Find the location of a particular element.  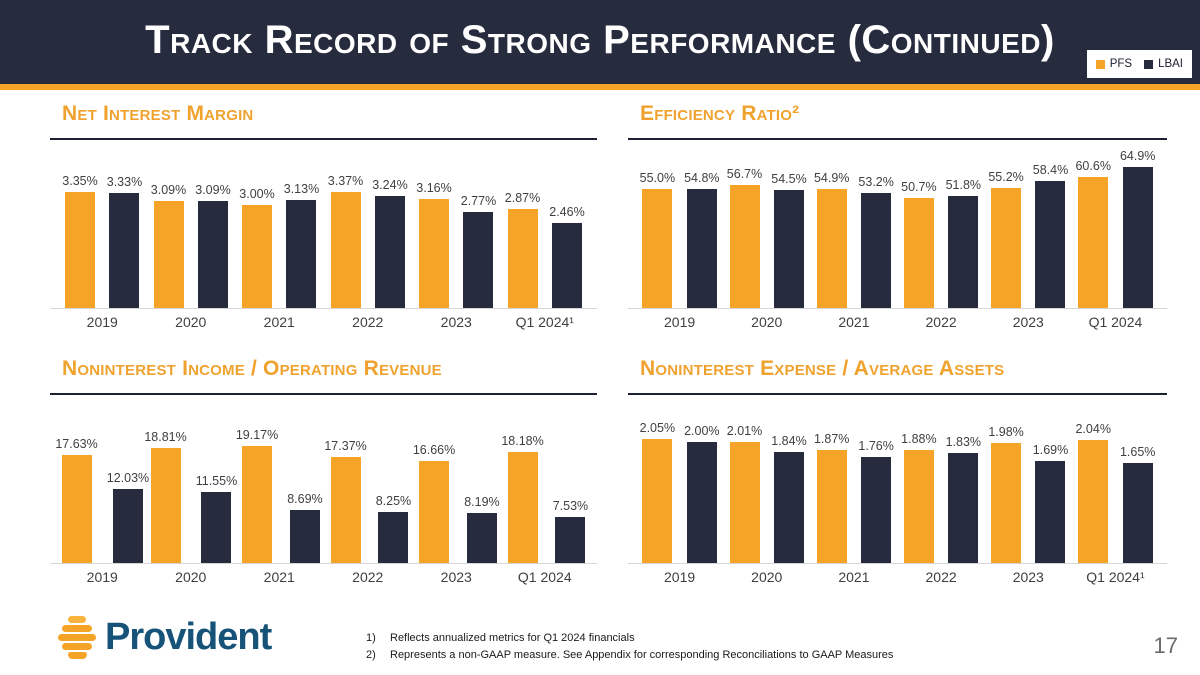

legend-label-pfs: PFS is located at coordinates (1121, 64).